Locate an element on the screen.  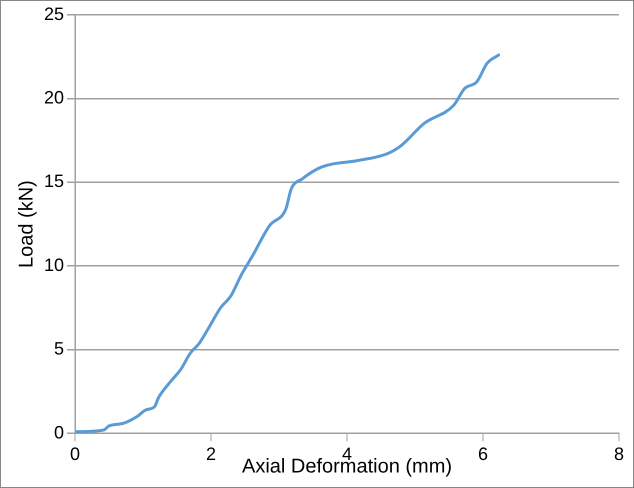
x-tick-label: 2 is located at coordinates (211, 454).